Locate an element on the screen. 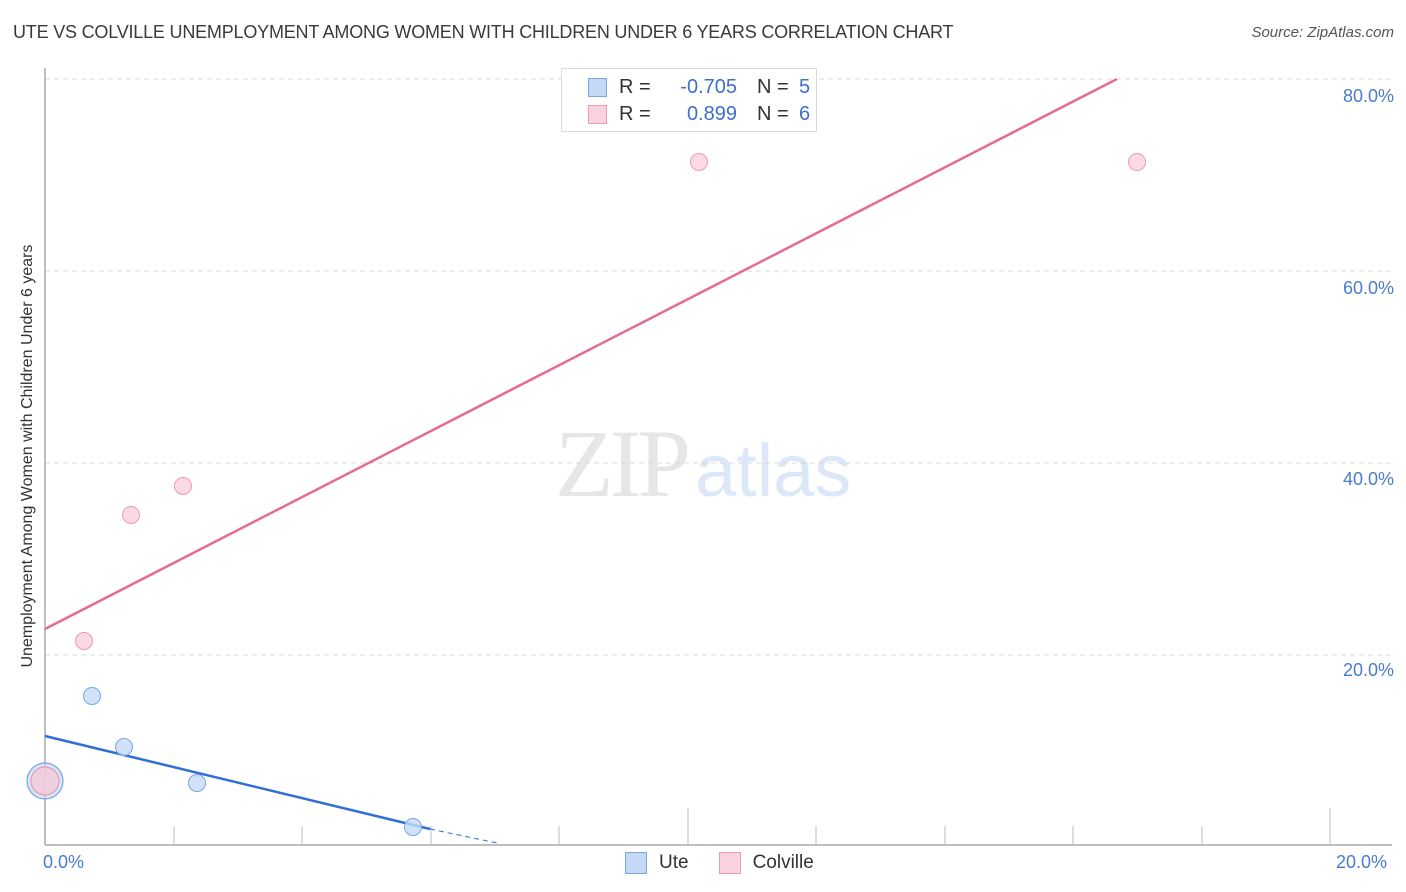 This screenshot has height=892, width=1406. legend-item-ute: Ute is located at coordinates (657, 863).